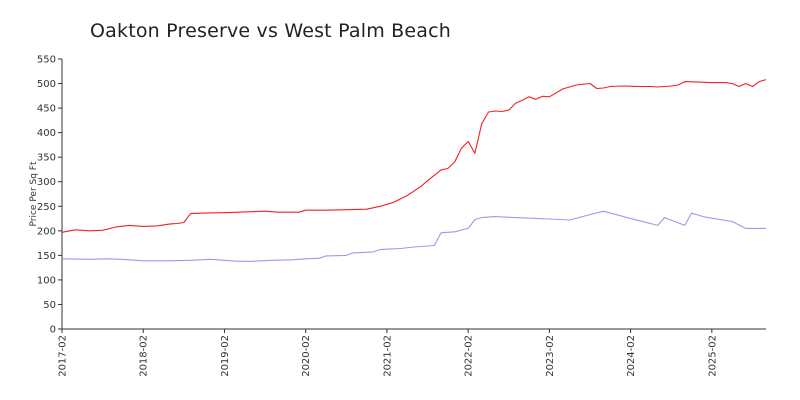 The width and height of the screenshot is (800, 400). What do you see at coordinates (46, 280) in the screenshot?
I see `y-tick-label: 100` at bounding box center [46, 280].